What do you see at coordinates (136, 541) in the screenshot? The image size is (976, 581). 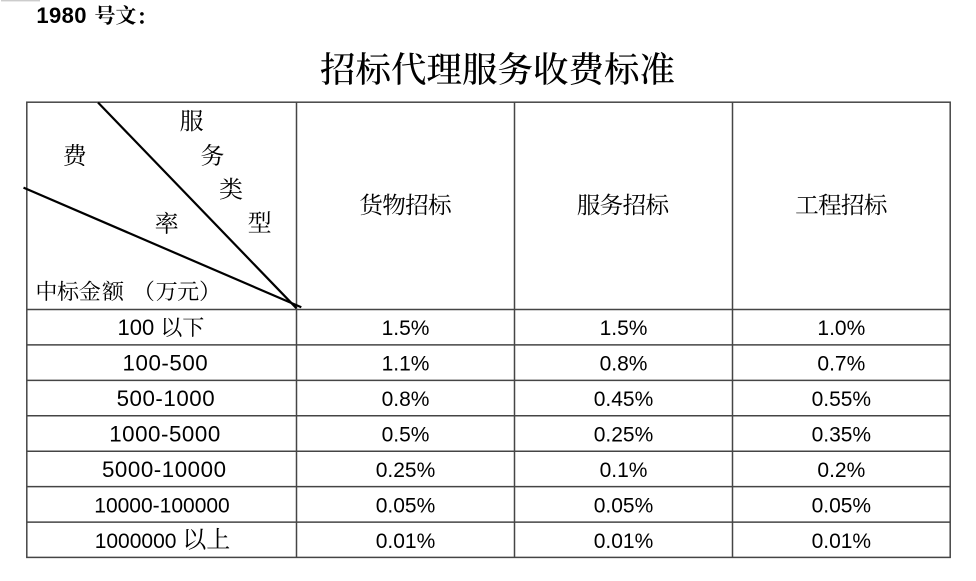 I see `svg-text: 1000000` at bounding box center [136, 541].